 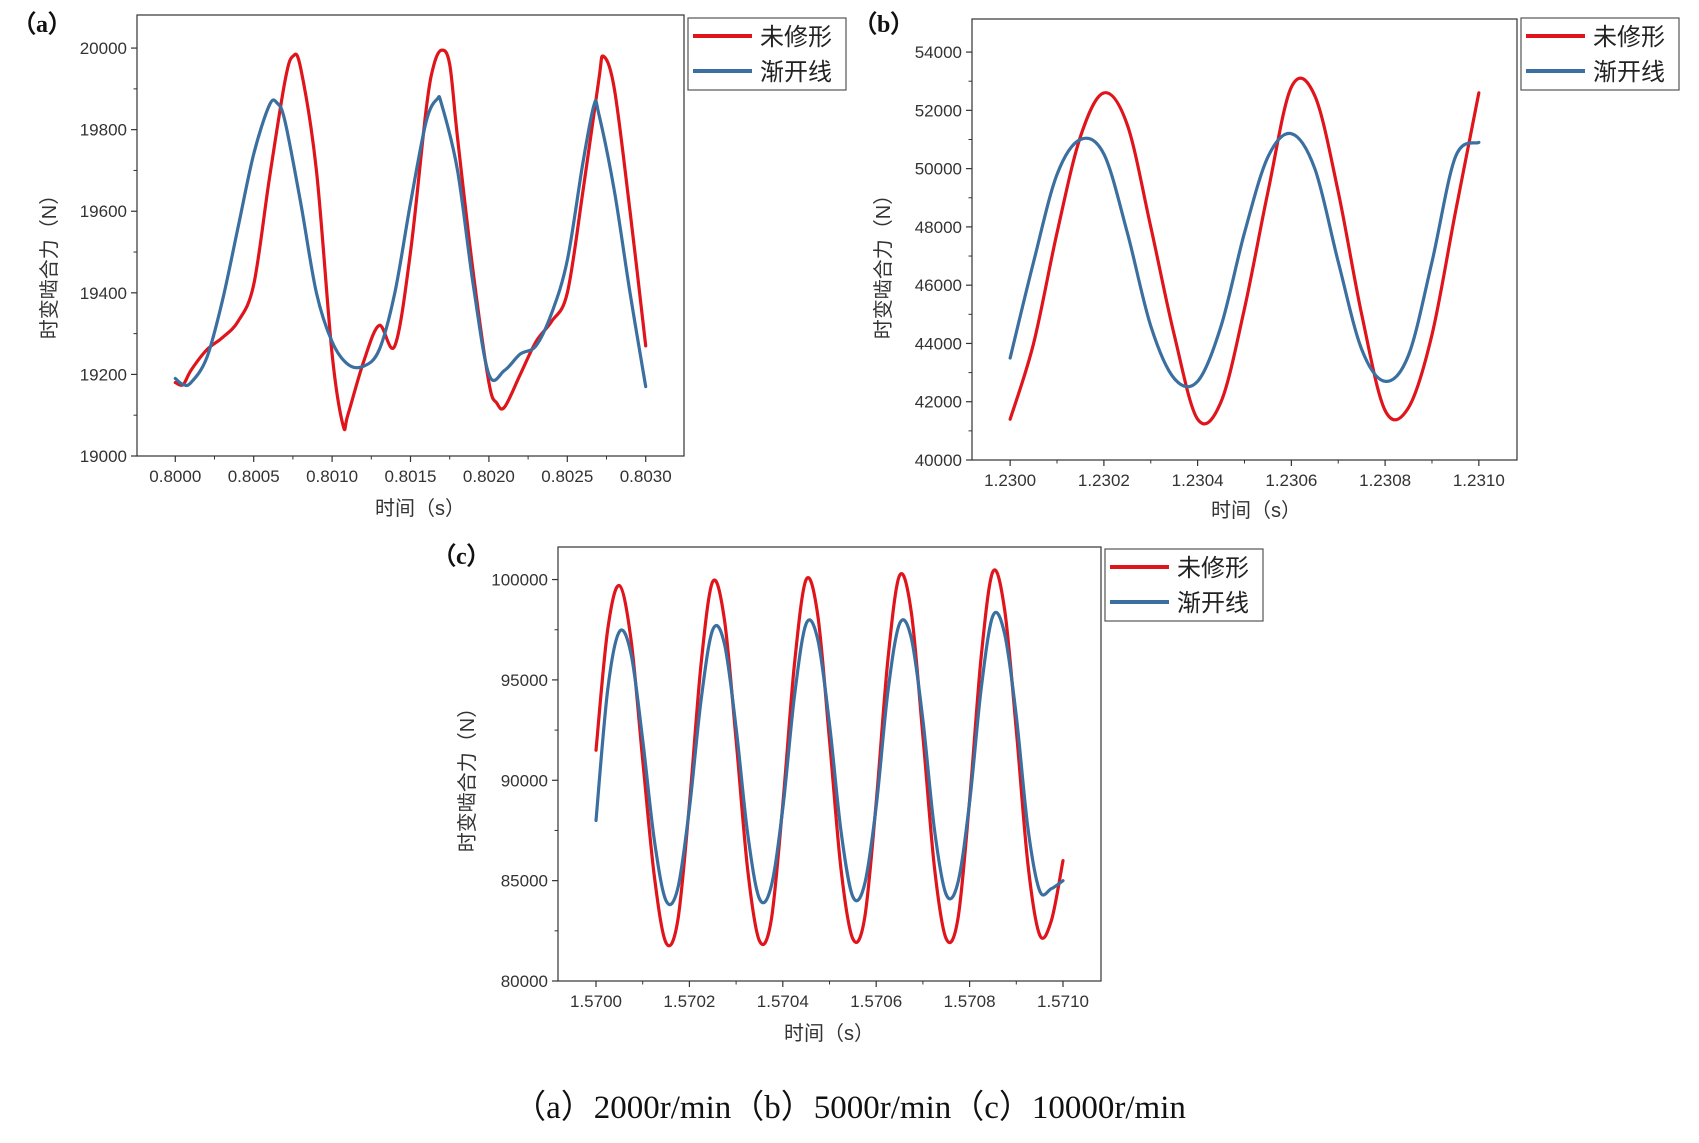 What do you see at coordinates (42, 24) in the screenshot?
I see `panel-label: （a）` at bounding box center [42, 24].